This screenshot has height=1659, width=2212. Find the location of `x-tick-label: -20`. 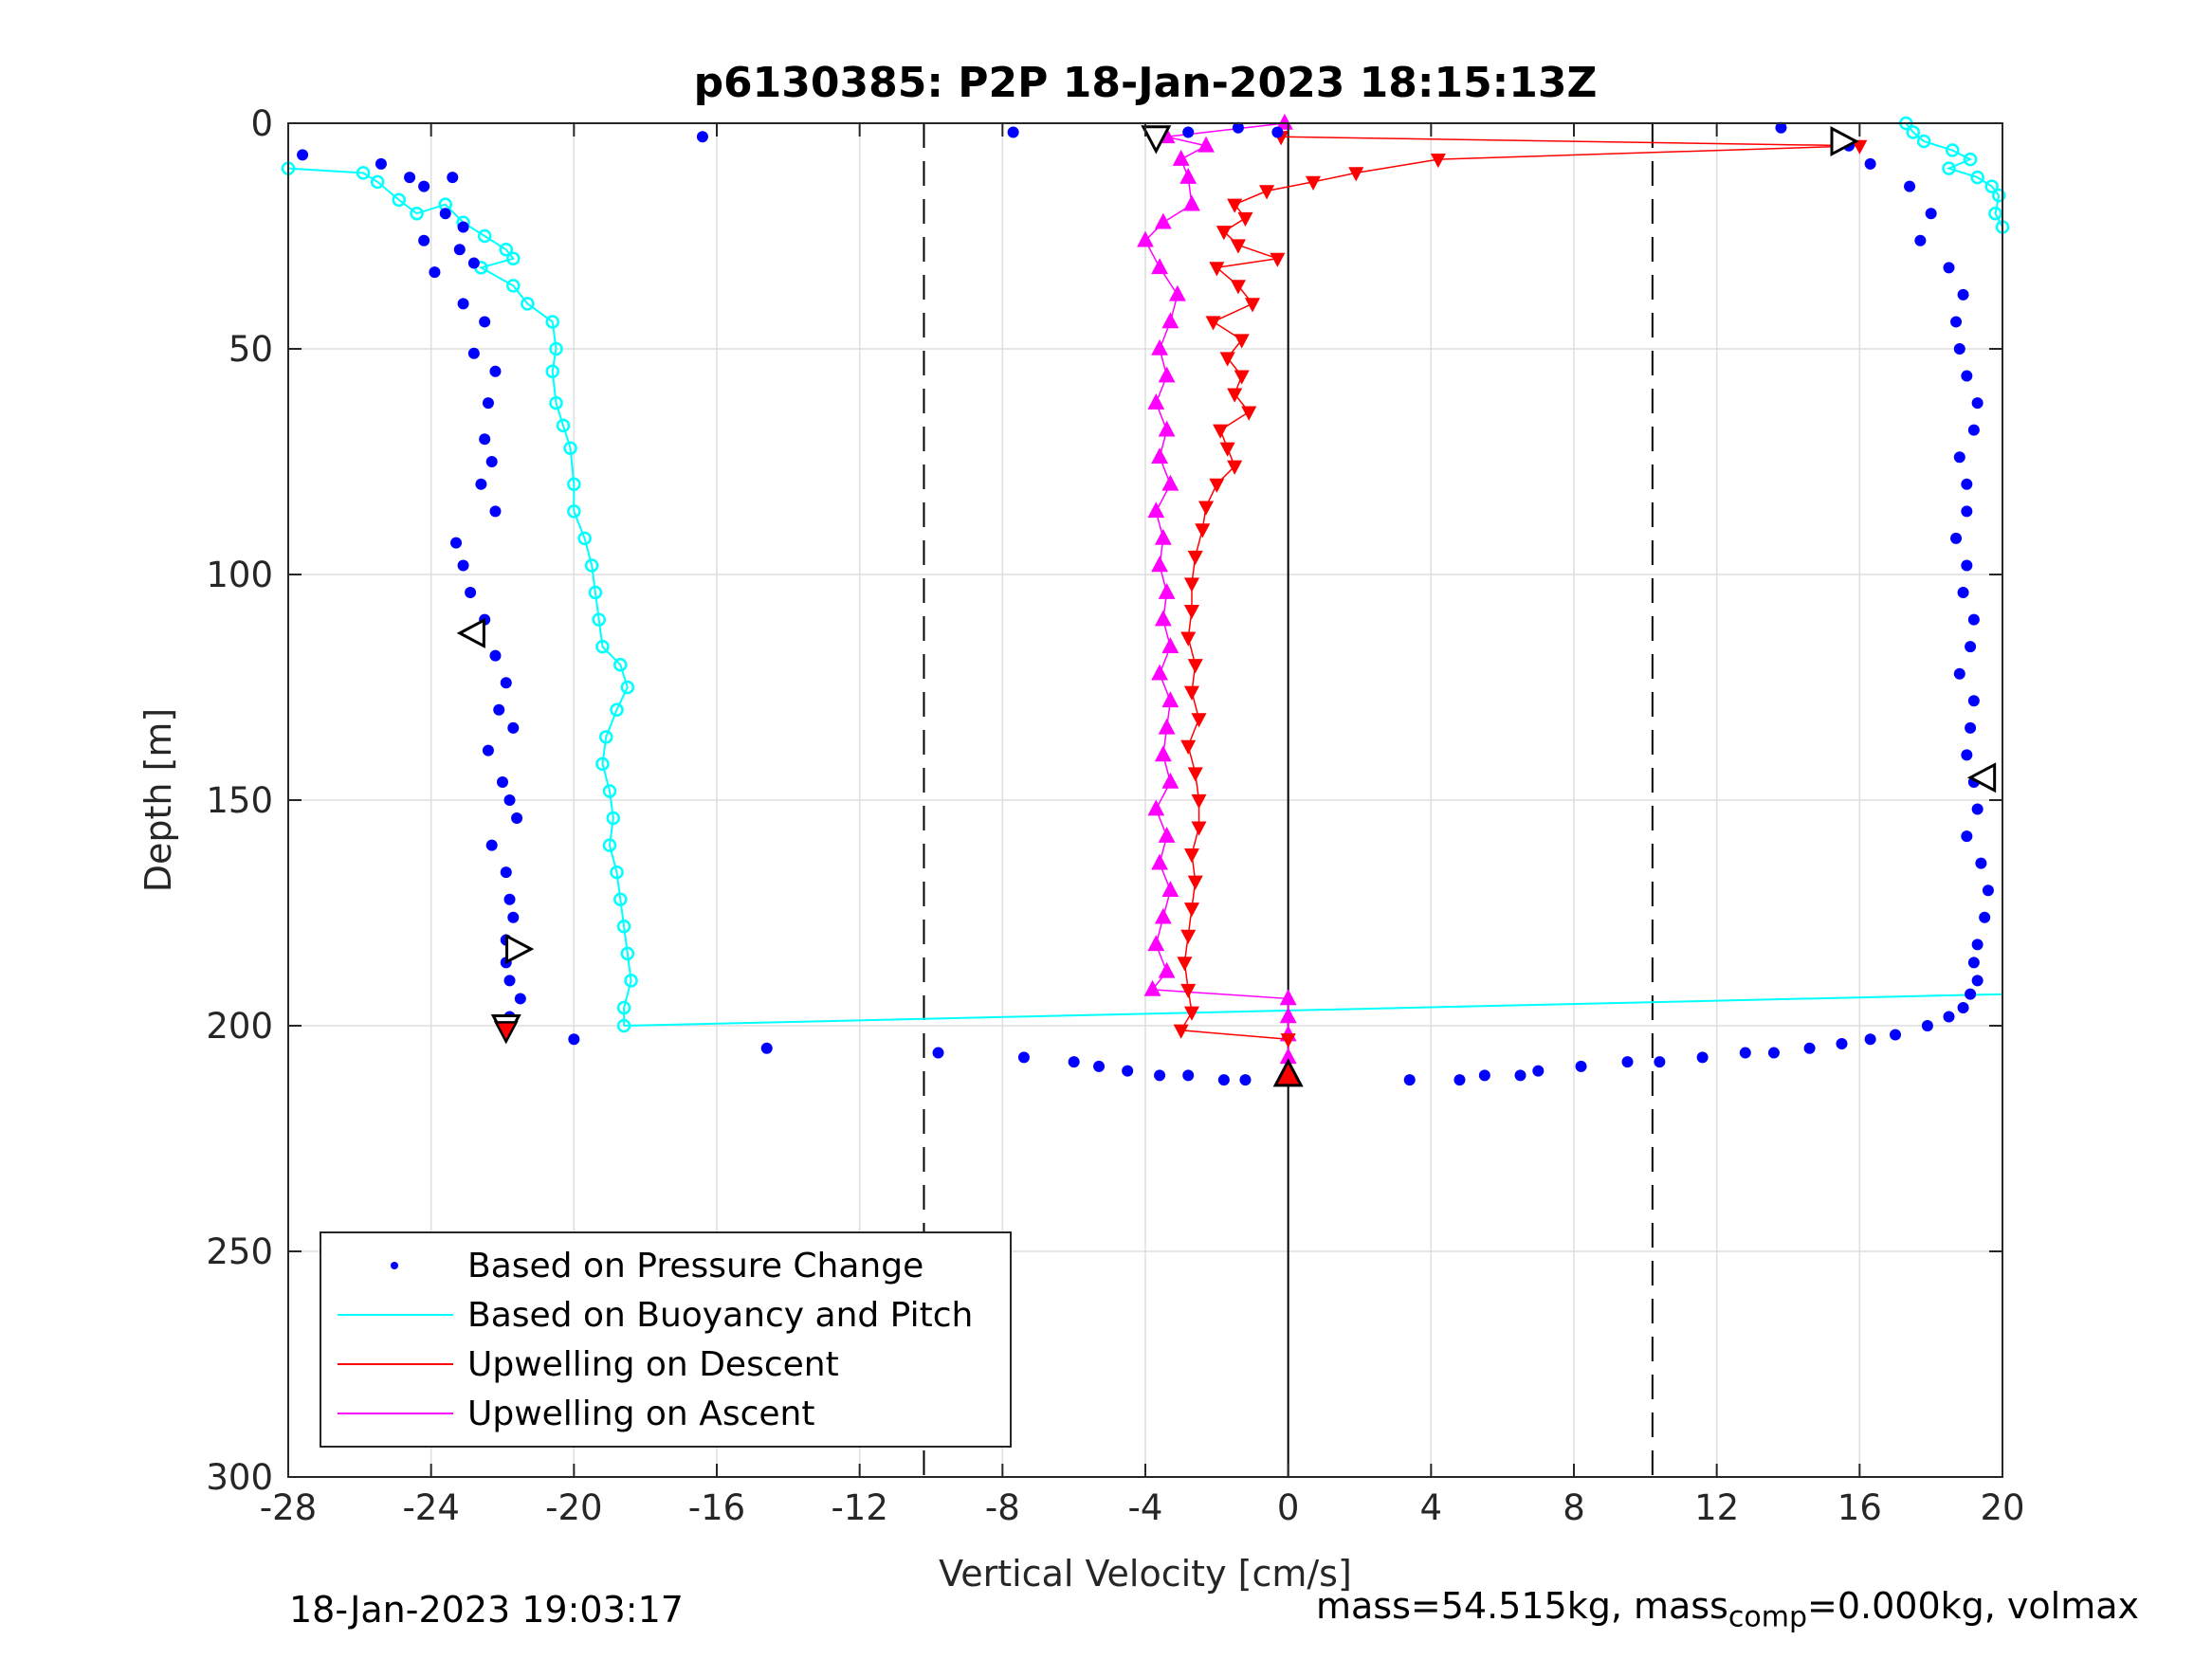

x-tick-label: -20 is located at coordinates (573, 1507).